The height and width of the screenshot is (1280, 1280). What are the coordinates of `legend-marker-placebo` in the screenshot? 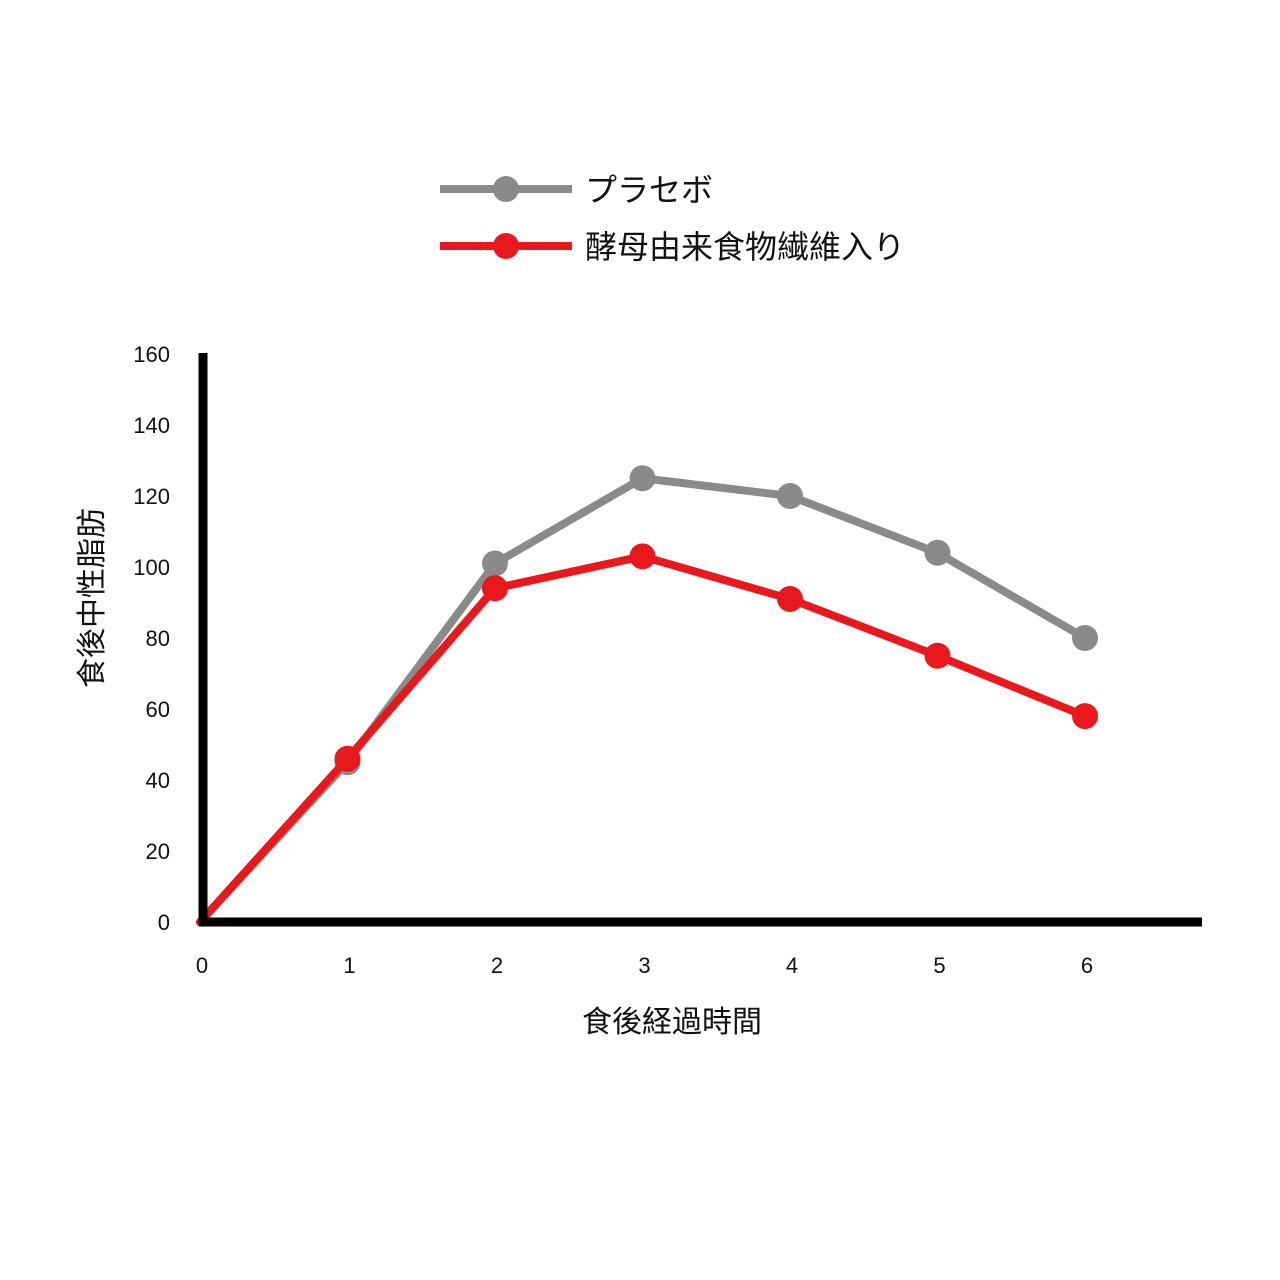 It's located at (506, 189).